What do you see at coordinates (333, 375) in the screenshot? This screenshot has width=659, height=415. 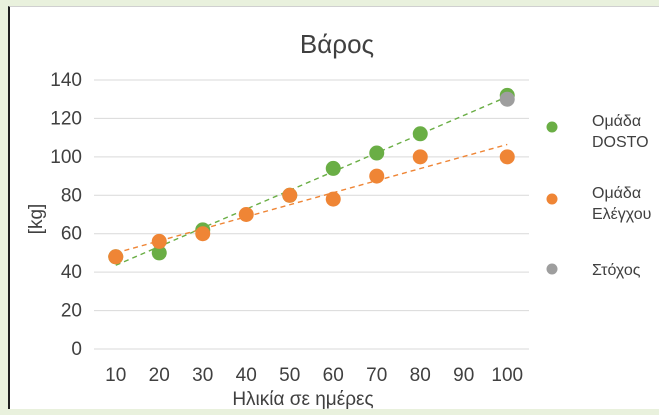 I see `x-tick-60: 60` at bounding box center [333, 375].